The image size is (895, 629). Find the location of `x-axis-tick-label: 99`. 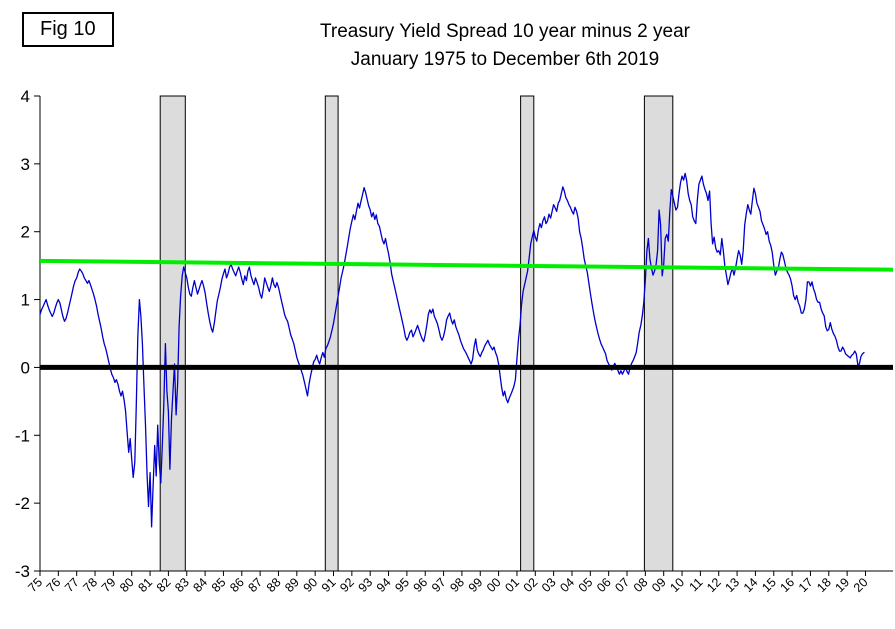

x-axis-tick-label: 99 is located at coordinates (476, 585).